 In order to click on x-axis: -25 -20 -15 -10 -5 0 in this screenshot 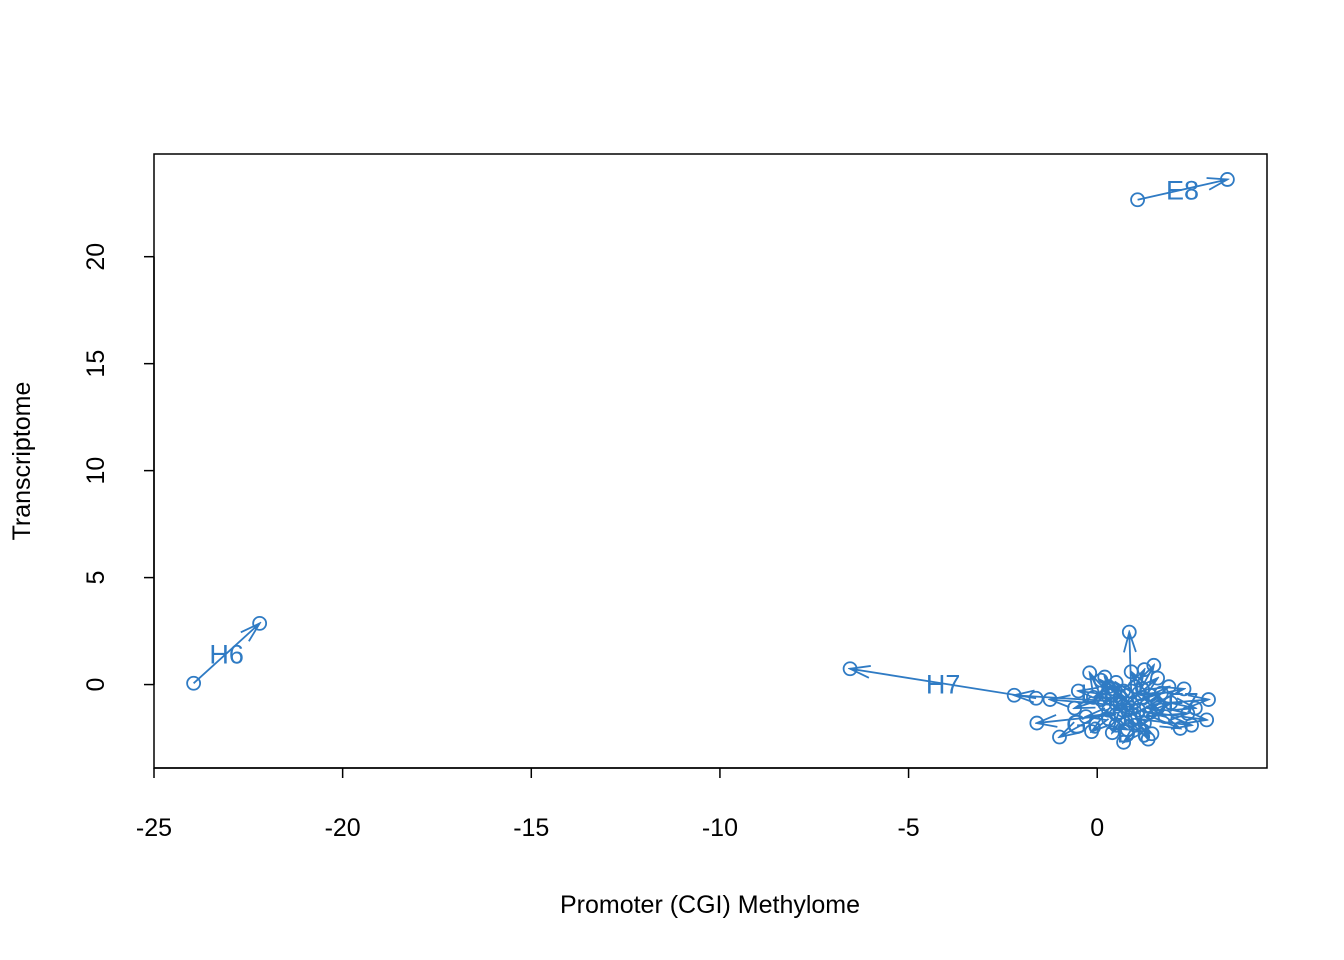, I will do `click(620, 804)`.